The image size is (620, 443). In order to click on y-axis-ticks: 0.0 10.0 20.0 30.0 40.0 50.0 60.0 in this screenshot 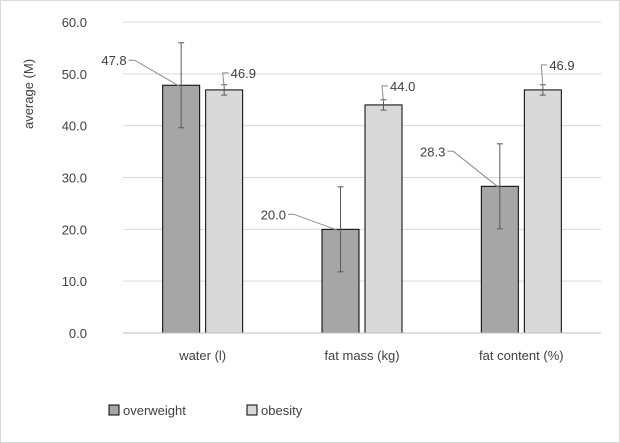, I will do `click(74, 178)`.